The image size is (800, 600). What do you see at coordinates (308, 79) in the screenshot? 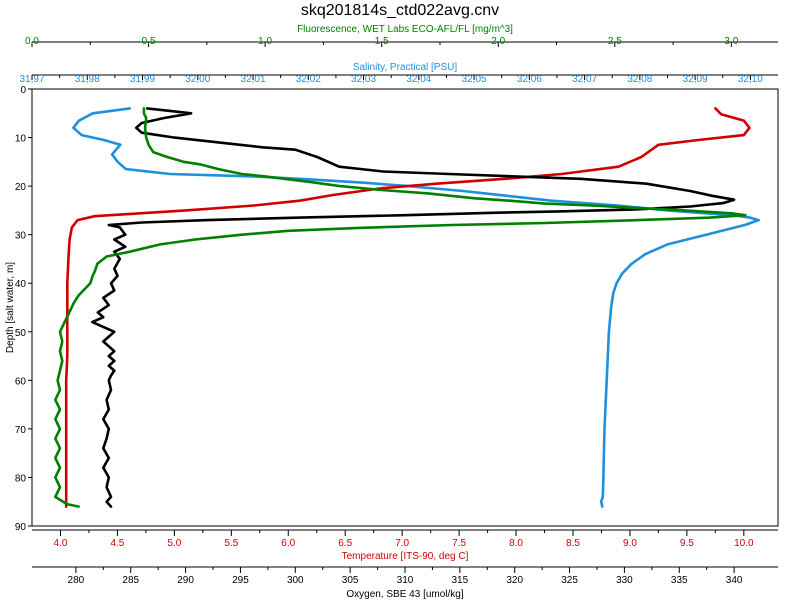
I see `salinity-tick-label: 32,02` at bounding box center [308, 79].